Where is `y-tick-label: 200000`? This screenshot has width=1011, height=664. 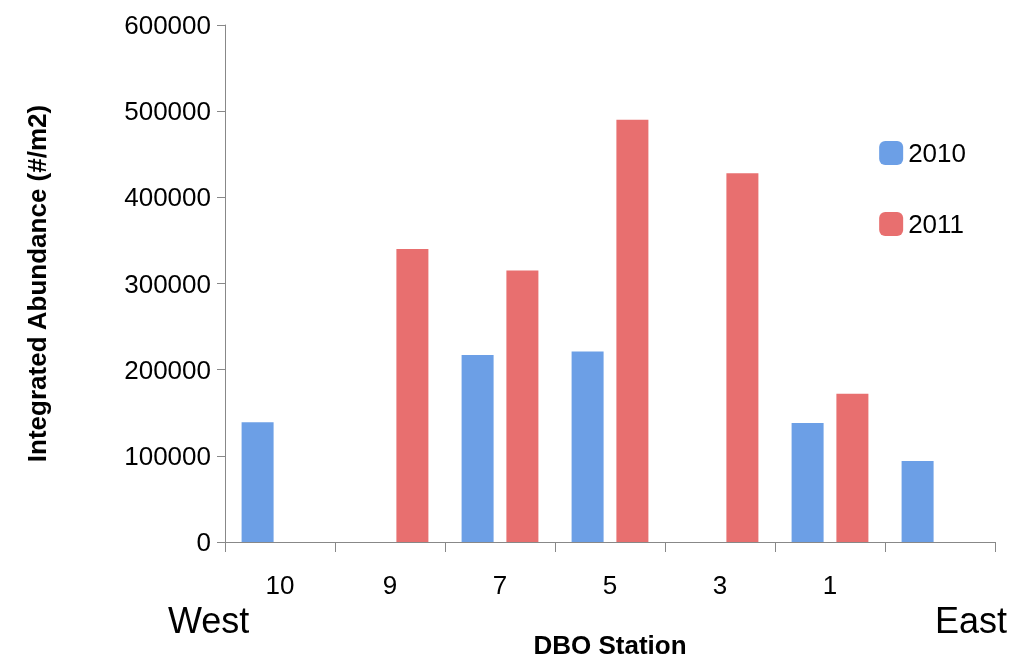
y-tick-label: 200000 is located at coordinates (167, 369).